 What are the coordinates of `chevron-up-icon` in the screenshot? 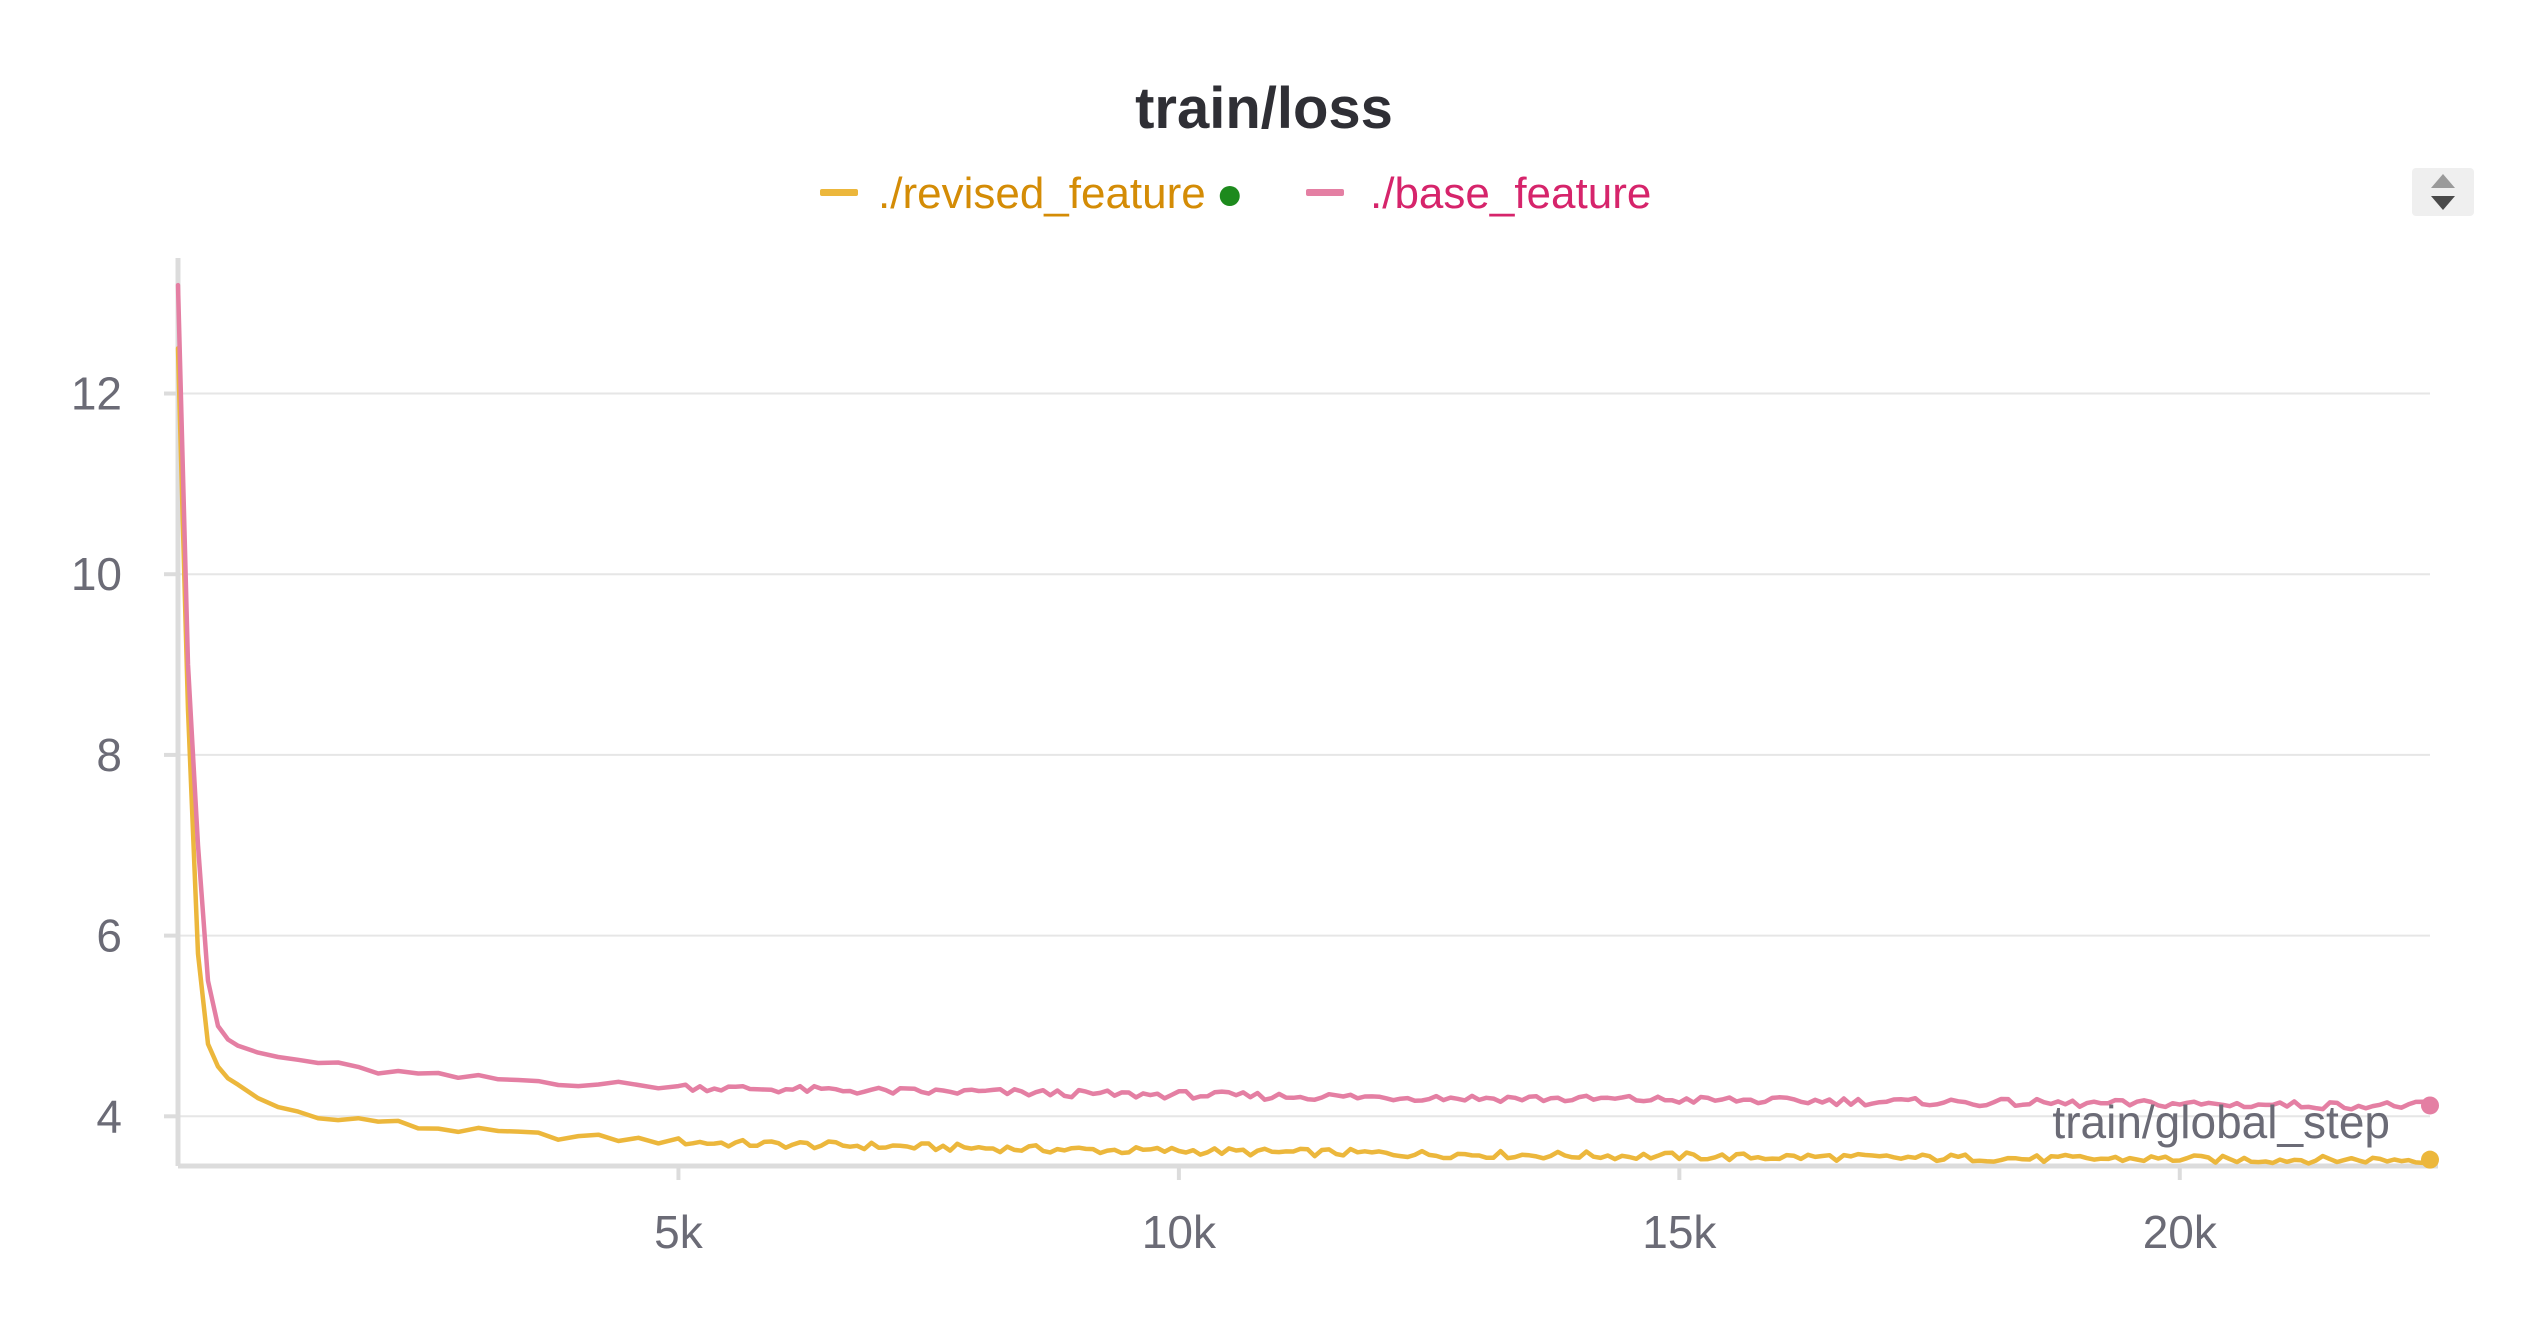 It's located at (2443, 181).